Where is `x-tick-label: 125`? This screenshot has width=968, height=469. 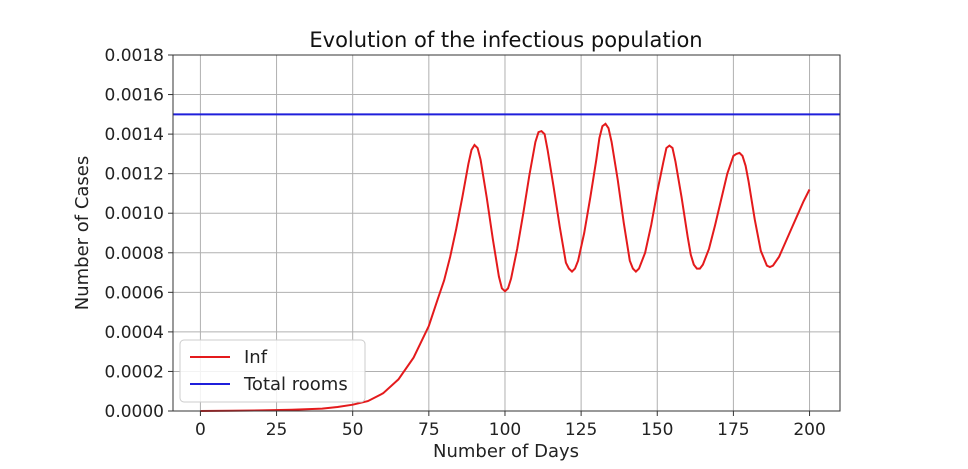 x-tick-label: 125 is located at coordinates (581, 430).